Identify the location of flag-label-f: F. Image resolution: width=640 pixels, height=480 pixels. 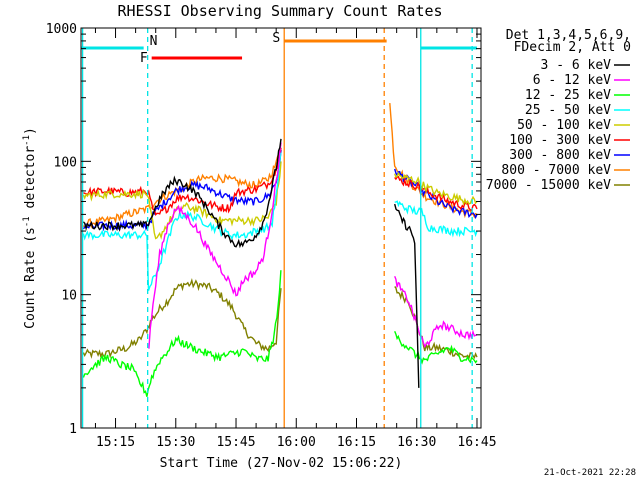
(144, 58).